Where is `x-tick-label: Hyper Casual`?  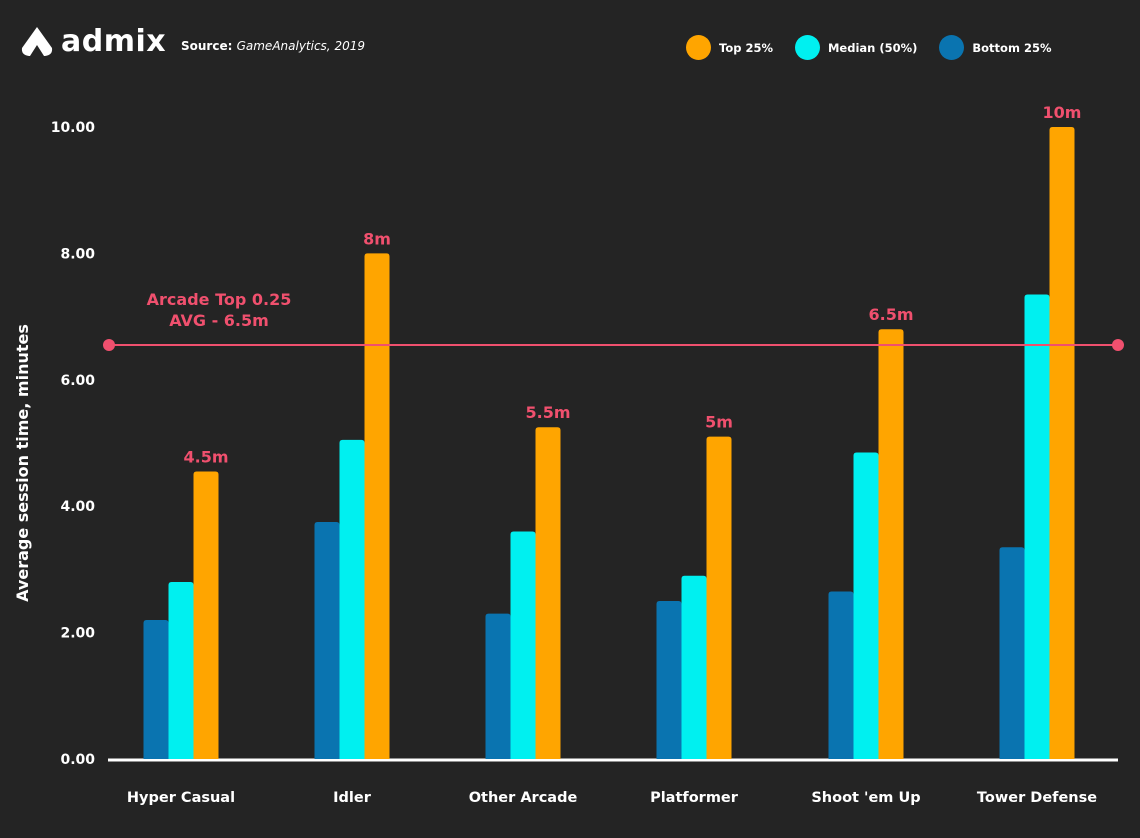 x-tick-label: Hyper Casual is located at coordinates (181, 798).